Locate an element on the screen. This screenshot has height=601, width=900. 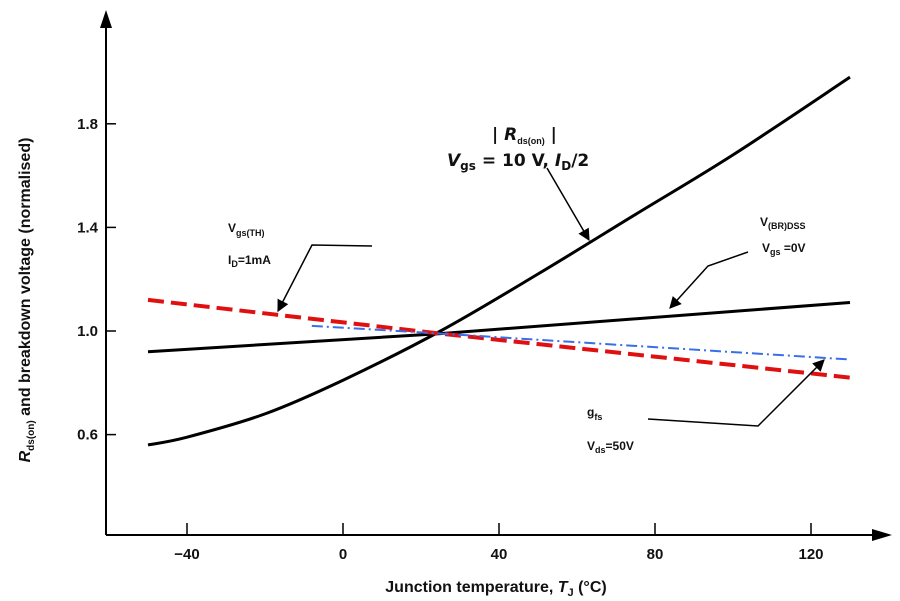
series-gfs is located at coordinates (581, 342).